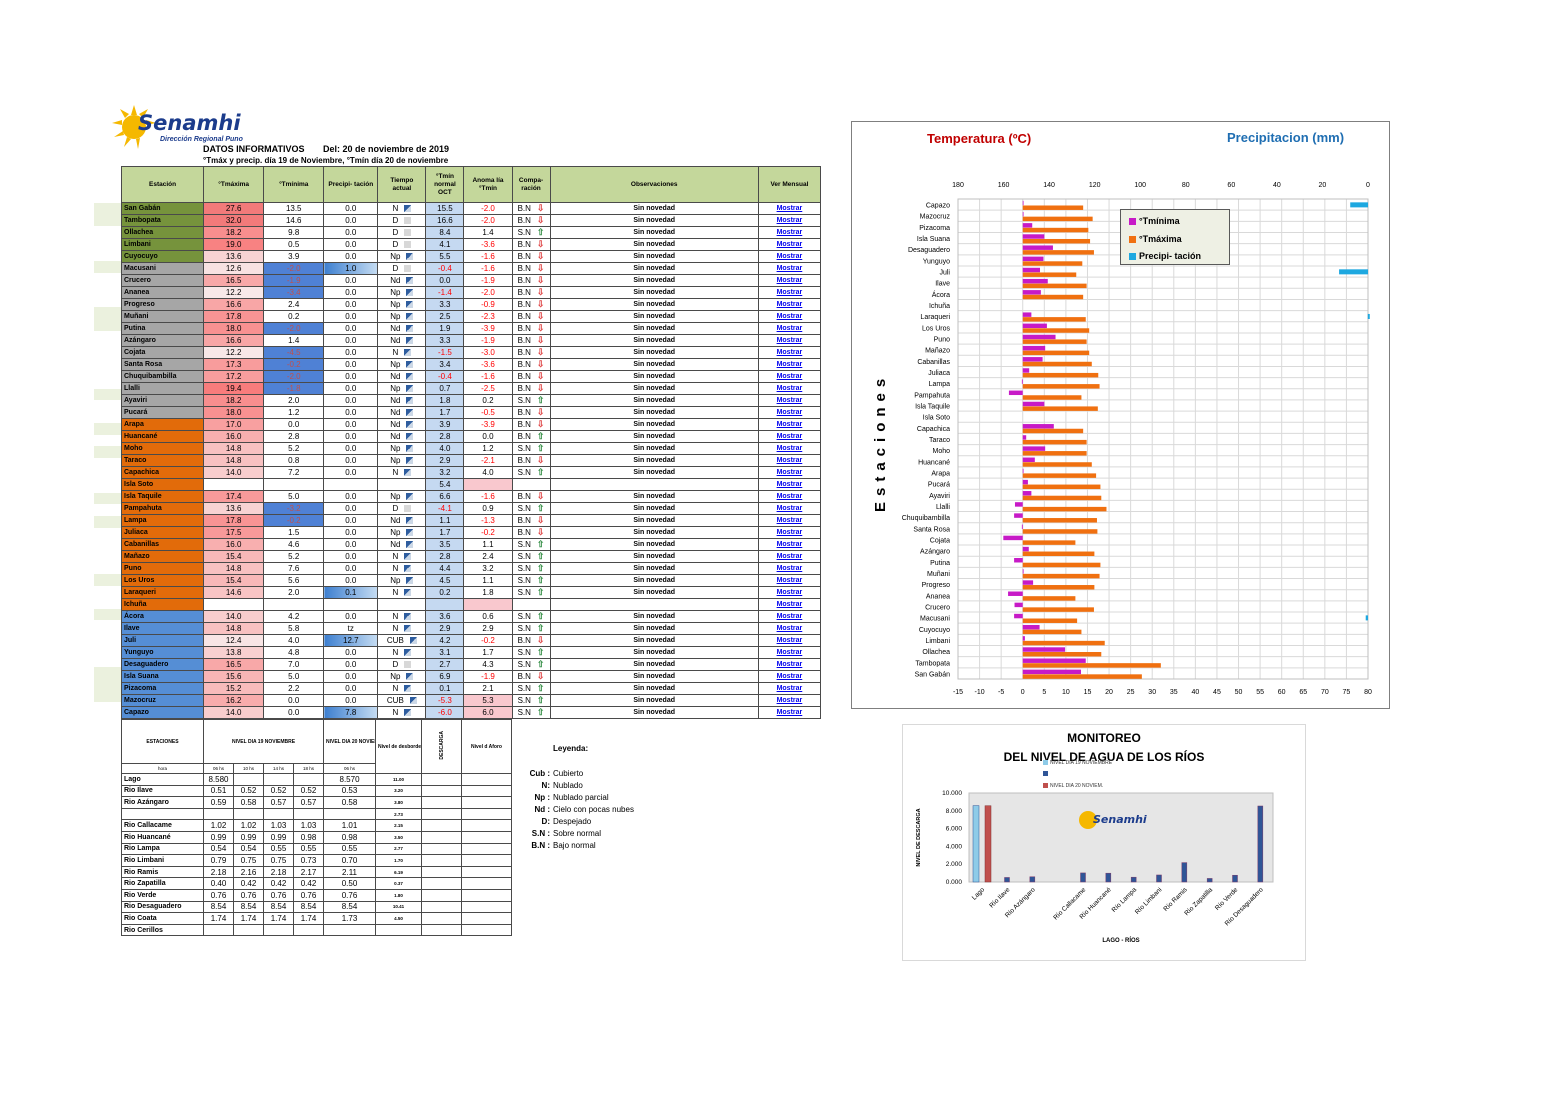  What do you see at coordinates (162, 860) in the screenshot?
I see `river-name: Rio Limbani` at bounding box center [162, 860].